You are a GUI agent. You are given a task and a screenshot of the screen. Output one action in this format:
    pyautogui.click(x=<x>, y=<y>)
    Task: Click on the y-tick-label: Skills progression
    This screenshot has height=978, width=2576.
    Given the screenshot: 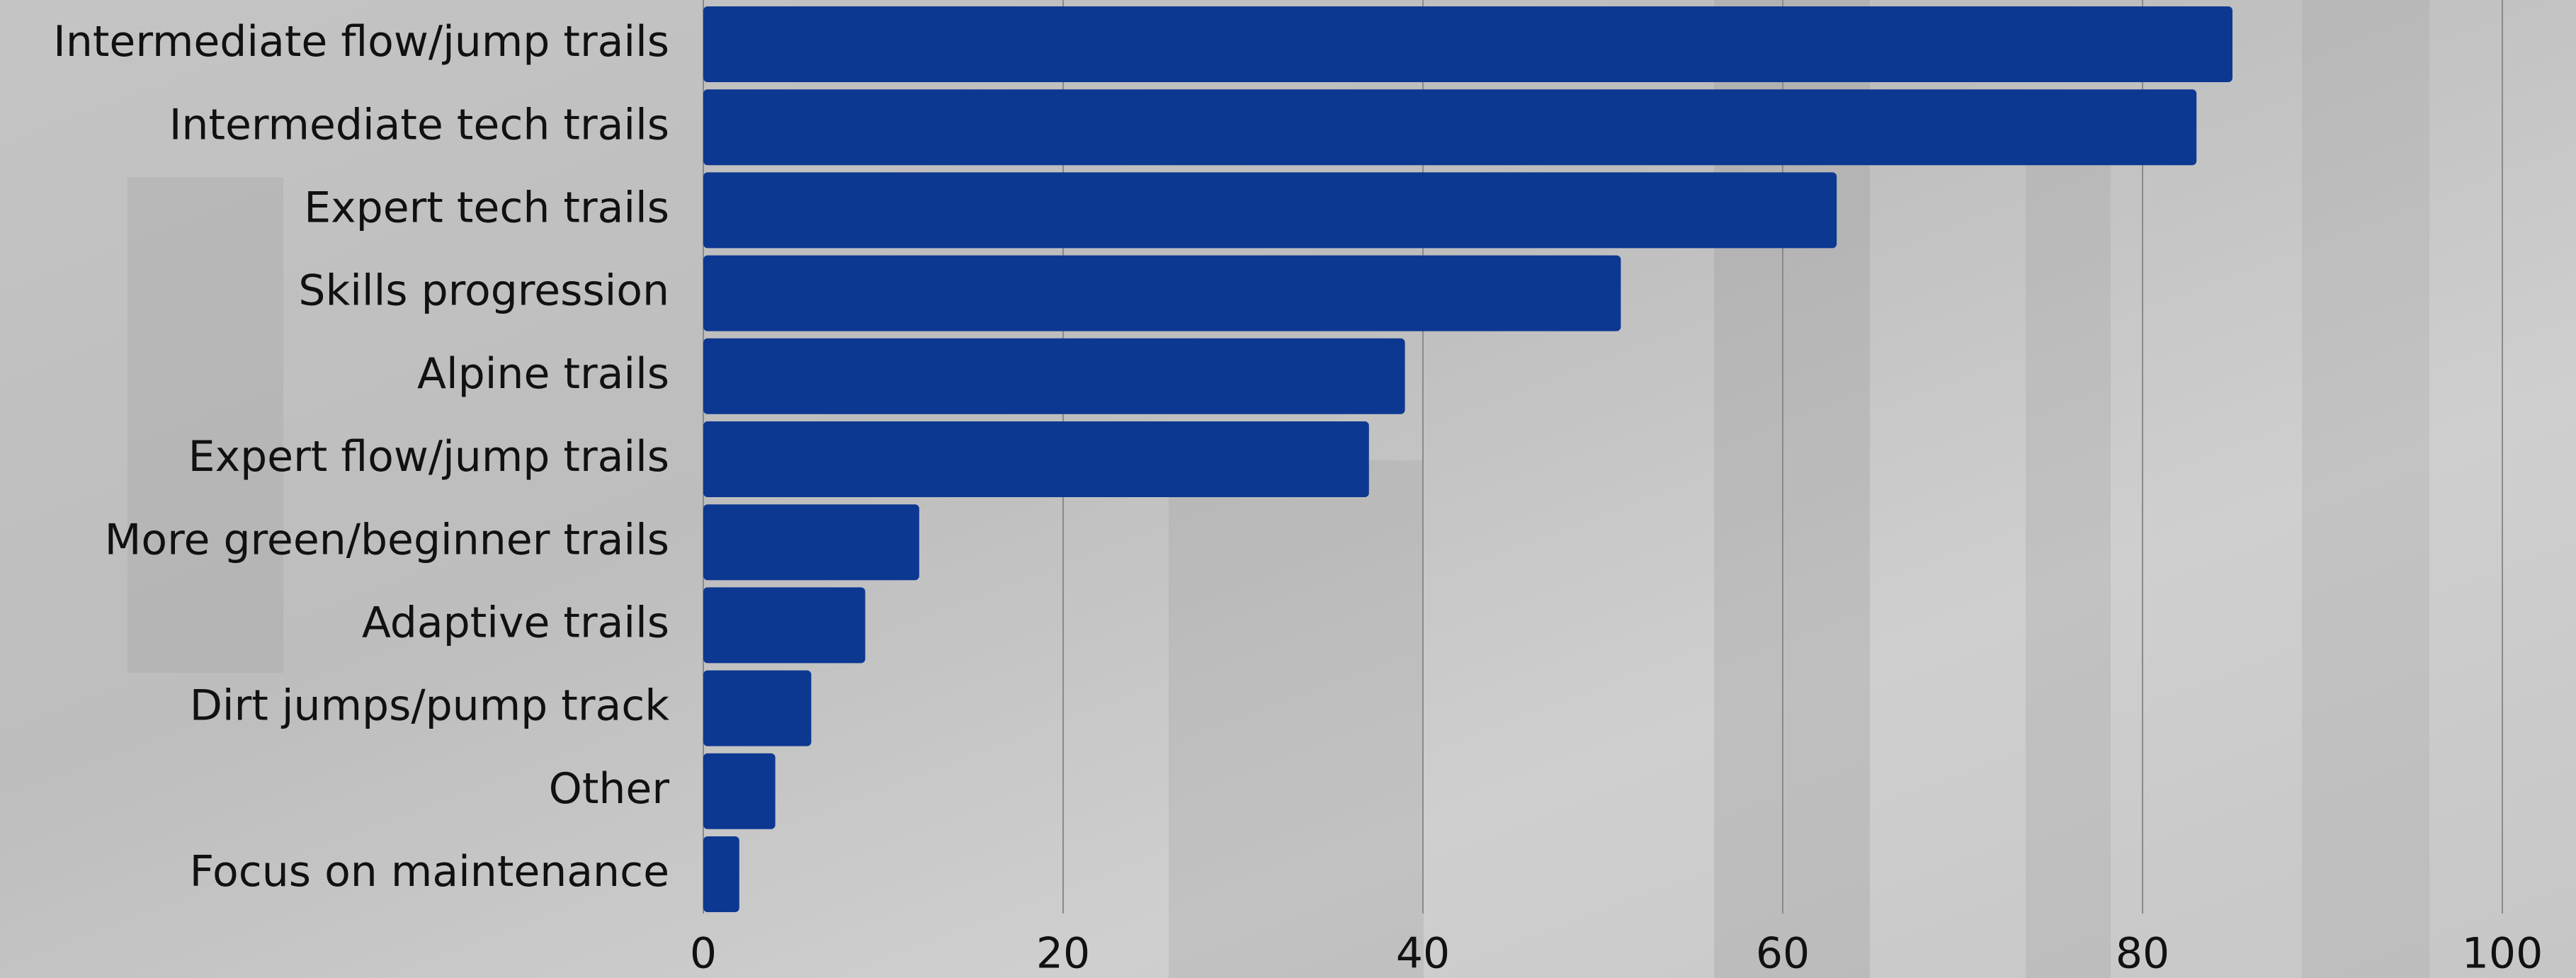 What is the action you would take?
    pyautogui.click(x=483, y=291)
    